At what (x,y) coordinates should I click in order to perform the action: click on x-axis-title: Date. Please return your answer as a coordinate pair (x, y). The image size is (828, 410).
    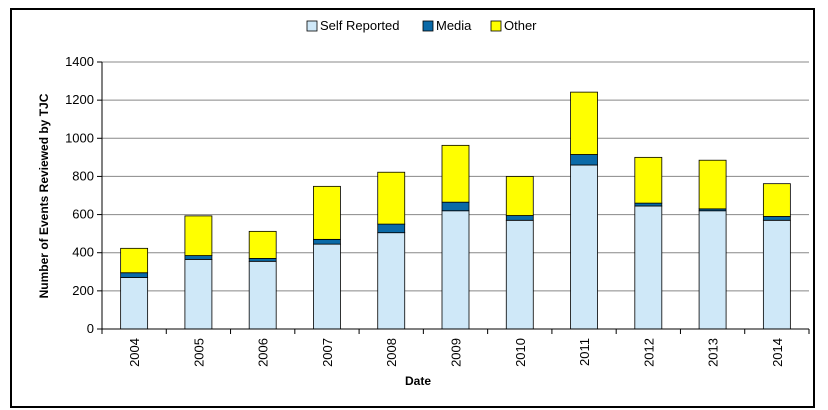
    Looking at the image, I should click on (418, 381).